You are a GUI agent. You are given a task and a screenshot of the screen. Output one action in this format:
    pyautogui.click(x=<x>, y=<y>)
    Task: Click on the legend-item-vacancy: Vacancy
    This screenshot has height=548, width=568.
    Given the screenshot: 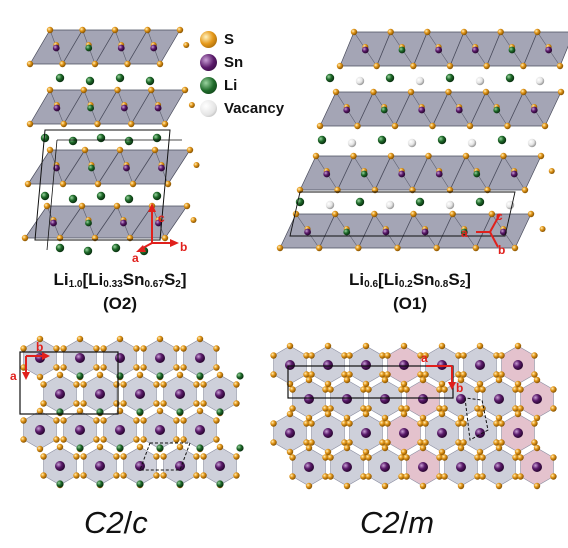 What is the action you would take?
    pyautogui.click(x=242, y=108)
    